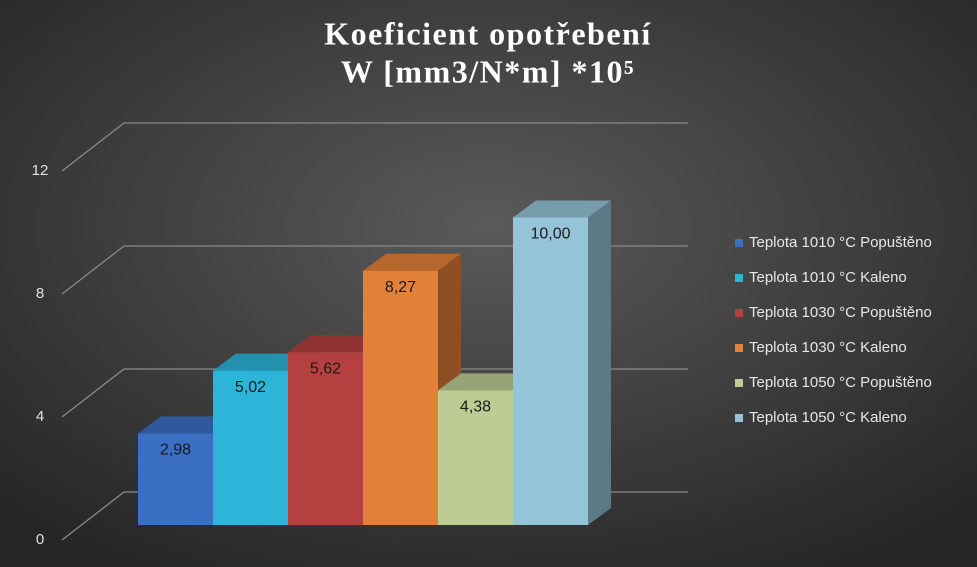 Image resolution: width=977 pixels, height=567 pixels. Describe the element at coordinates (828, 417) in the screenshot. I see `legend-label: Teplota 1050 °C Kaleno` at that location.